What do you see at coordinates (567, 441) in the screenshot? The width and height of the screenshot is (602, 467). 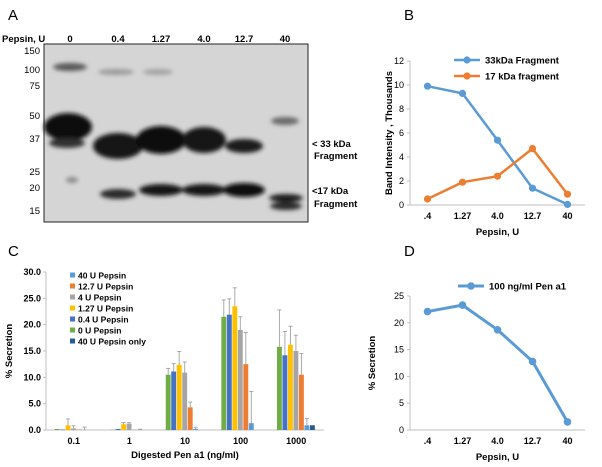 I see `x-tick-label: 40` at bounding box center [567, 441].